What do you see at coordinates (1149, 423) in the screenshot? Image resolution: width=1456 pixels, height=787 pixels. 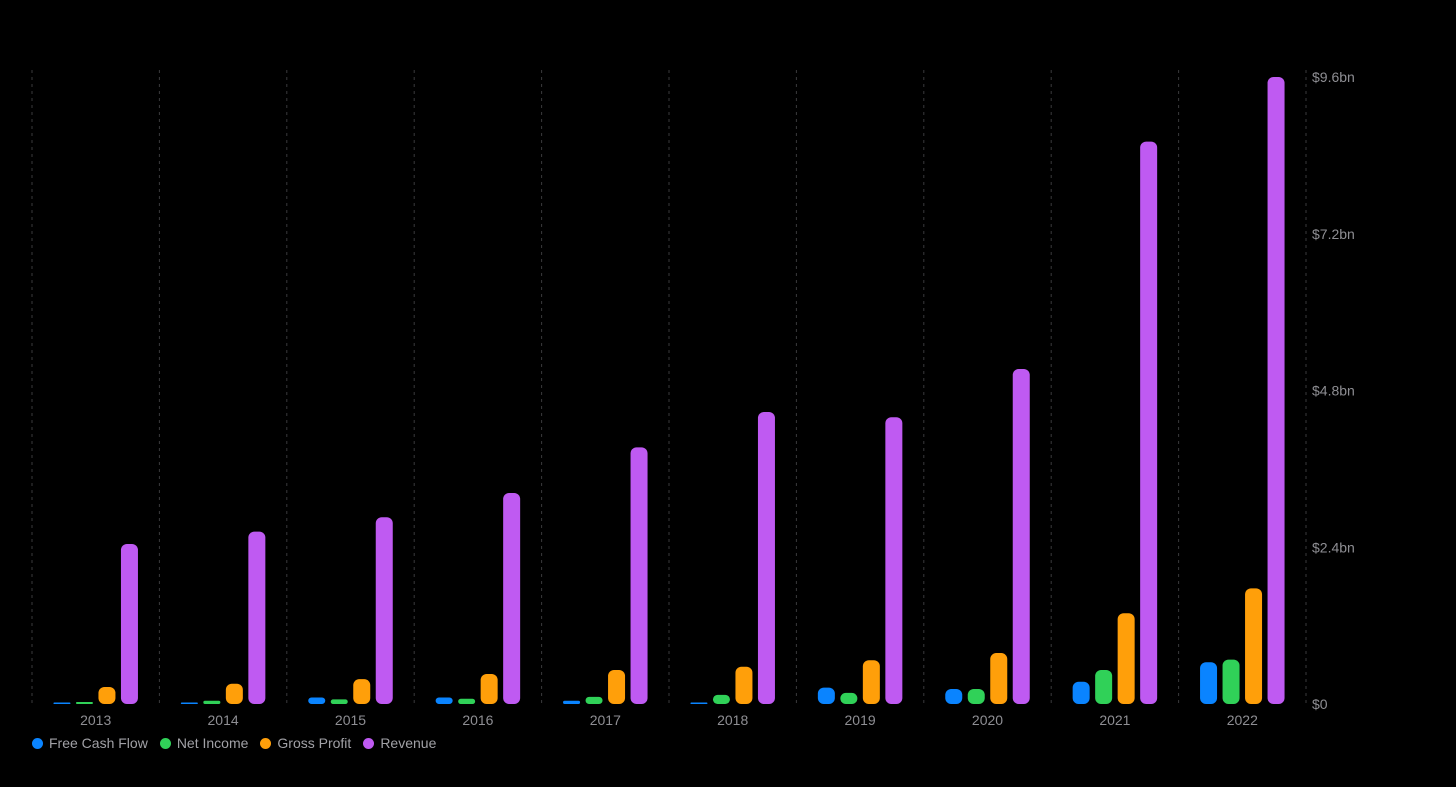 I see `bar-revenue-2021` at bounding box center [1149, 423].